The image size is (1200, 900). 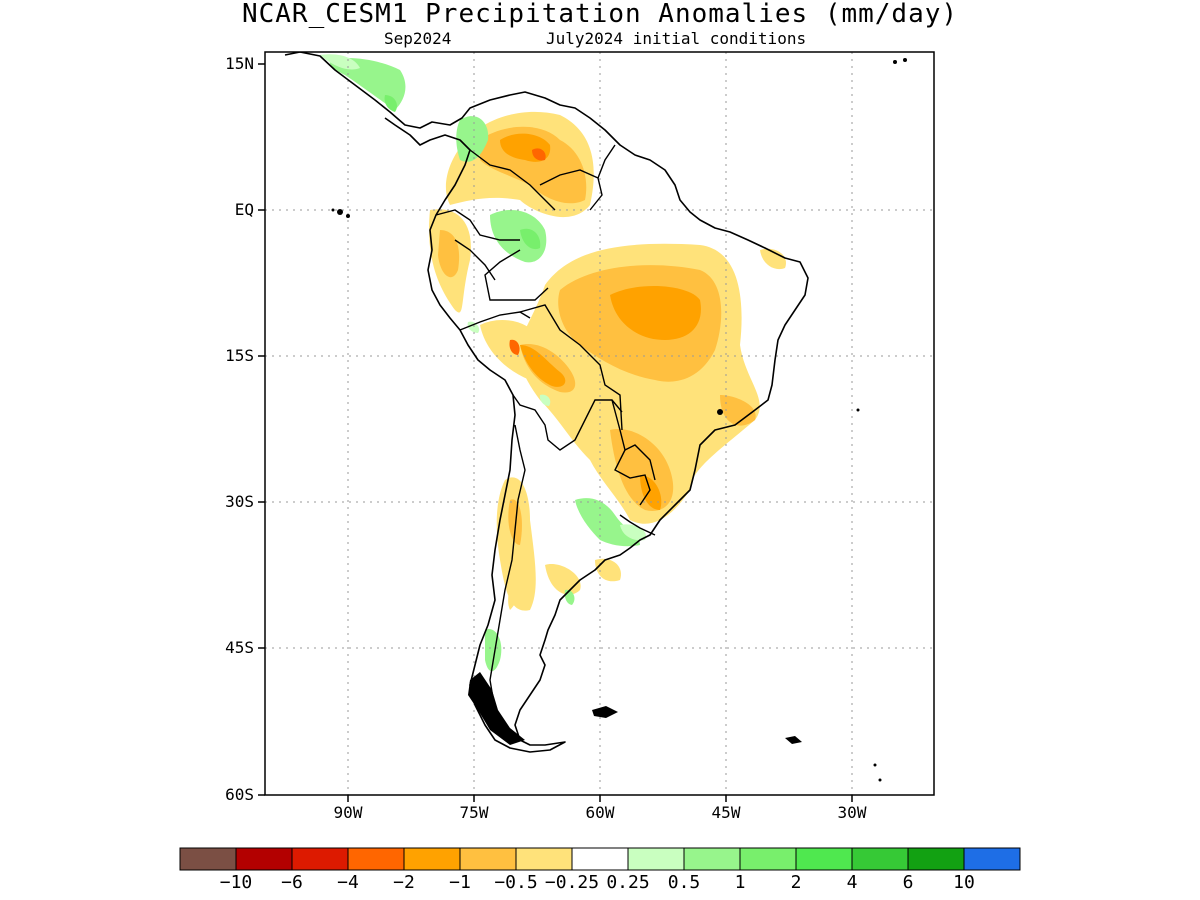 I want to click on lat-label: 30S, so click(x=239, y=501).